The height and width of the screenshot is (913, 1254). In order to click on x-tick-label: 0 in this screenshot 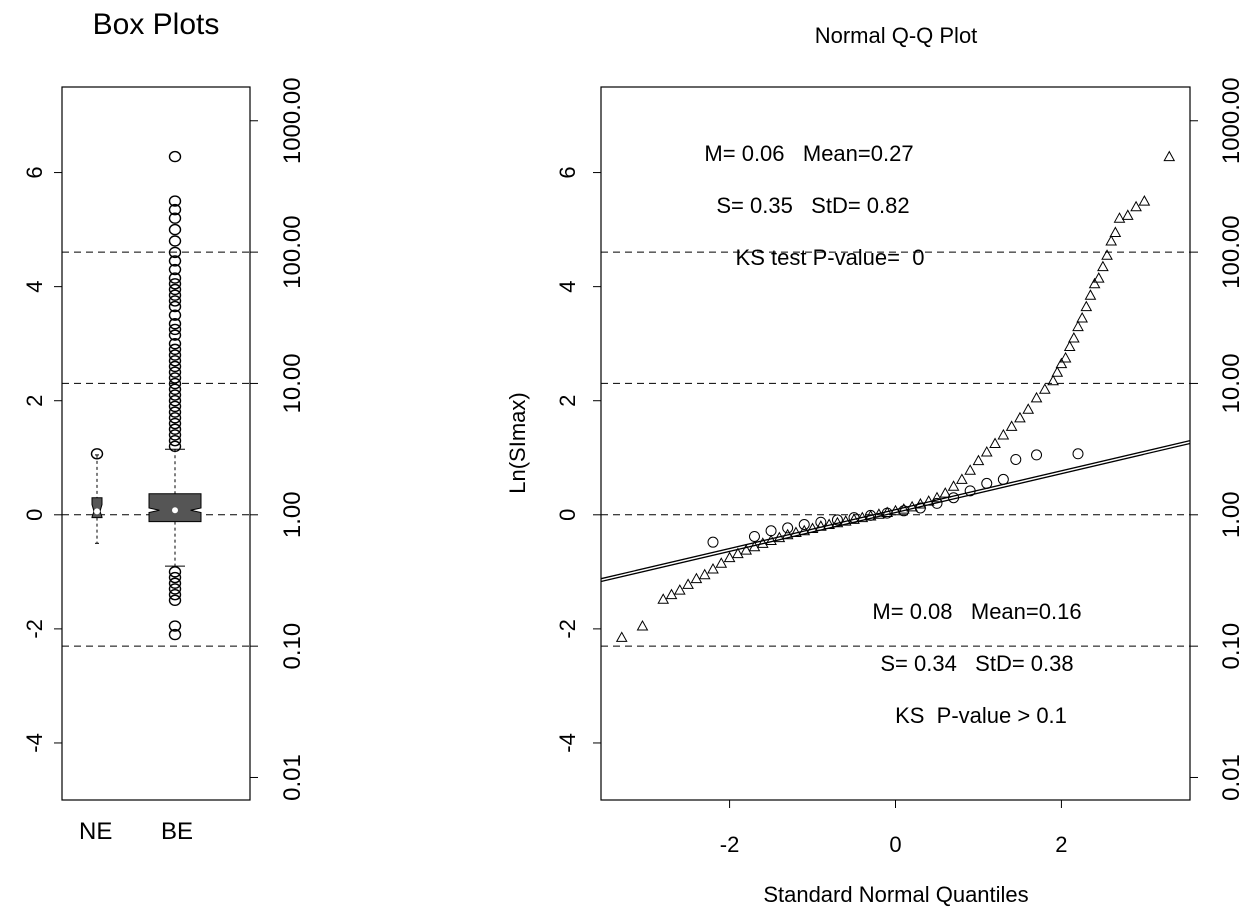, I will do `click(895, 844)`.